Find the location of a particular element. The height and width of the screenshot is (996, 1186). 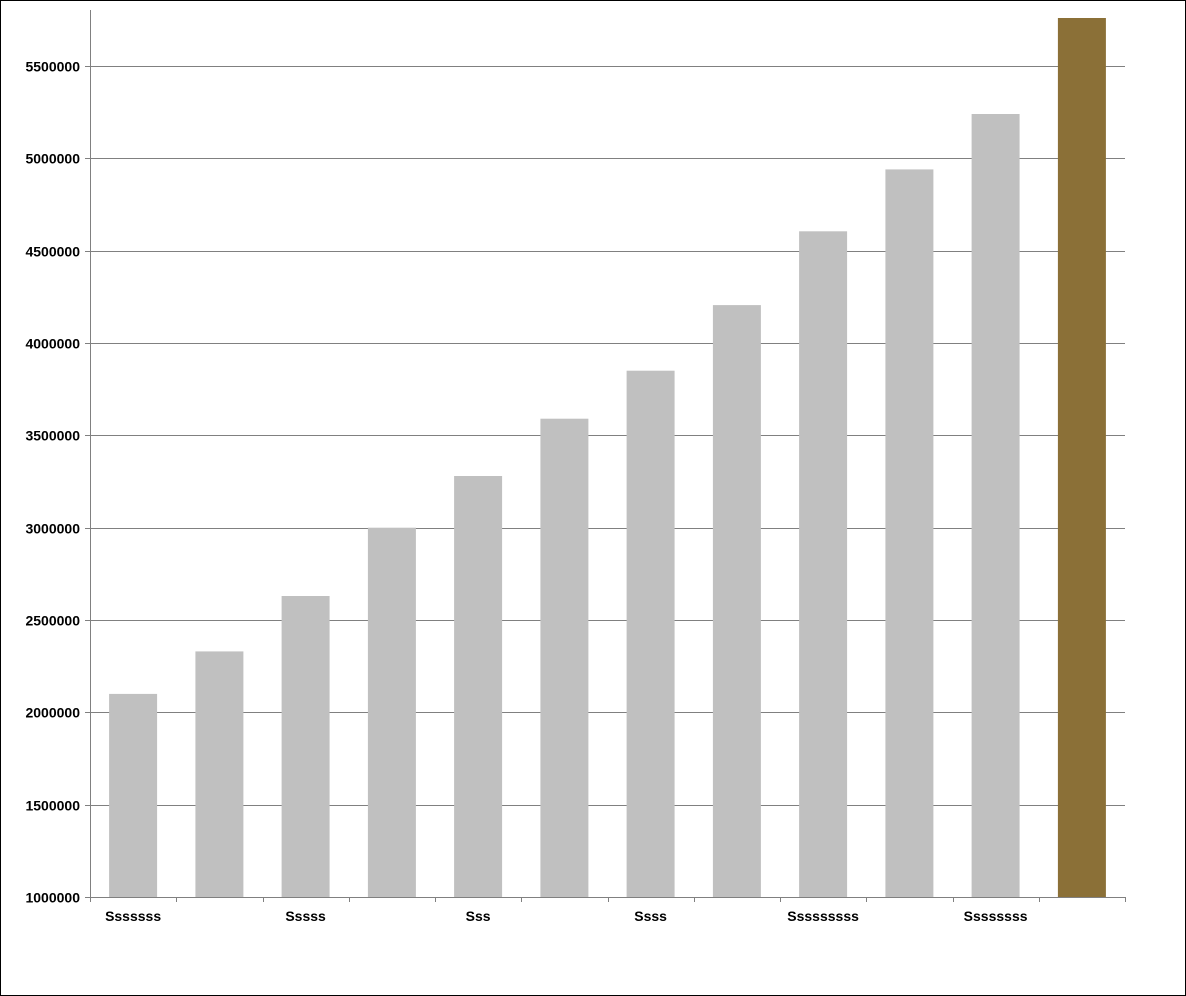

x-tick-label: Sssss is located at coordinates (305, 916).